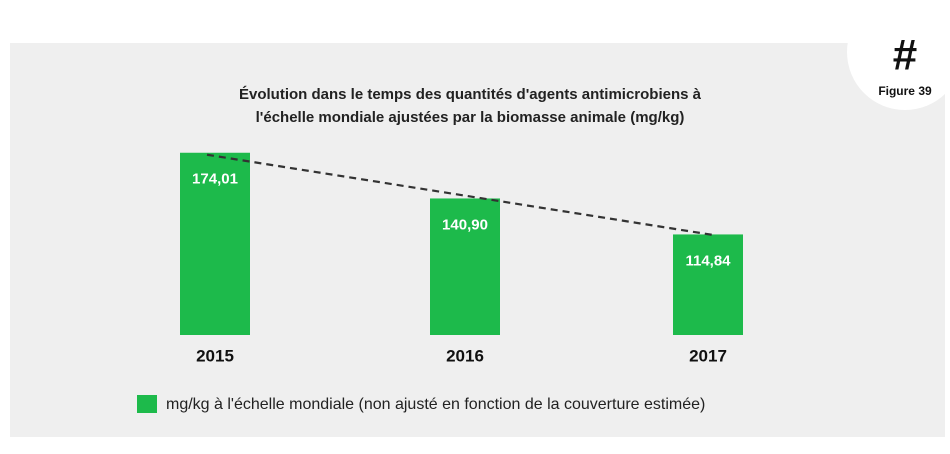 This screenshot has height=454, width=950. Describe the element at coordinates (708, 260) in the screenshot. I see `data-label: 114,84` at that location.